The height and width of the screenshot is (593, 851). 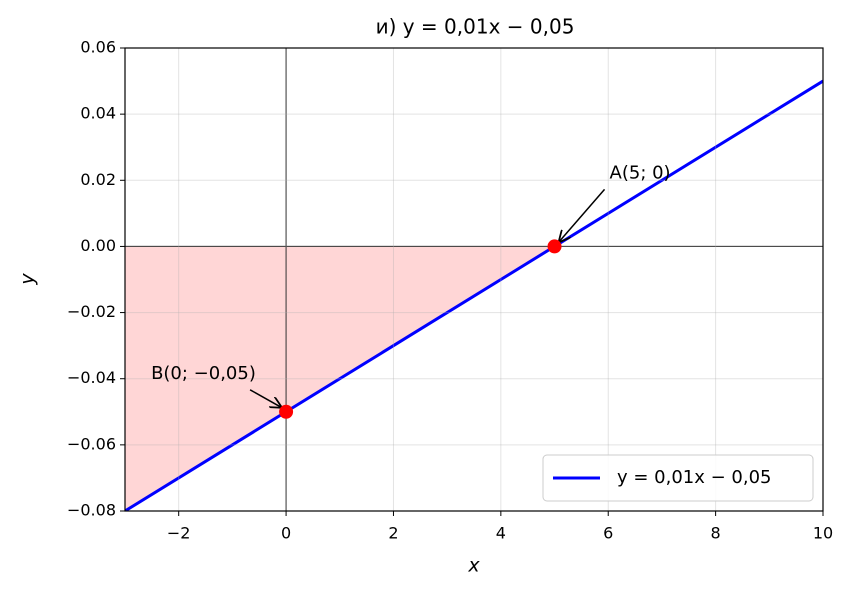 I want to click on chart-title: и) y = 0,01x − 0,05, so click(x=475, y=27).